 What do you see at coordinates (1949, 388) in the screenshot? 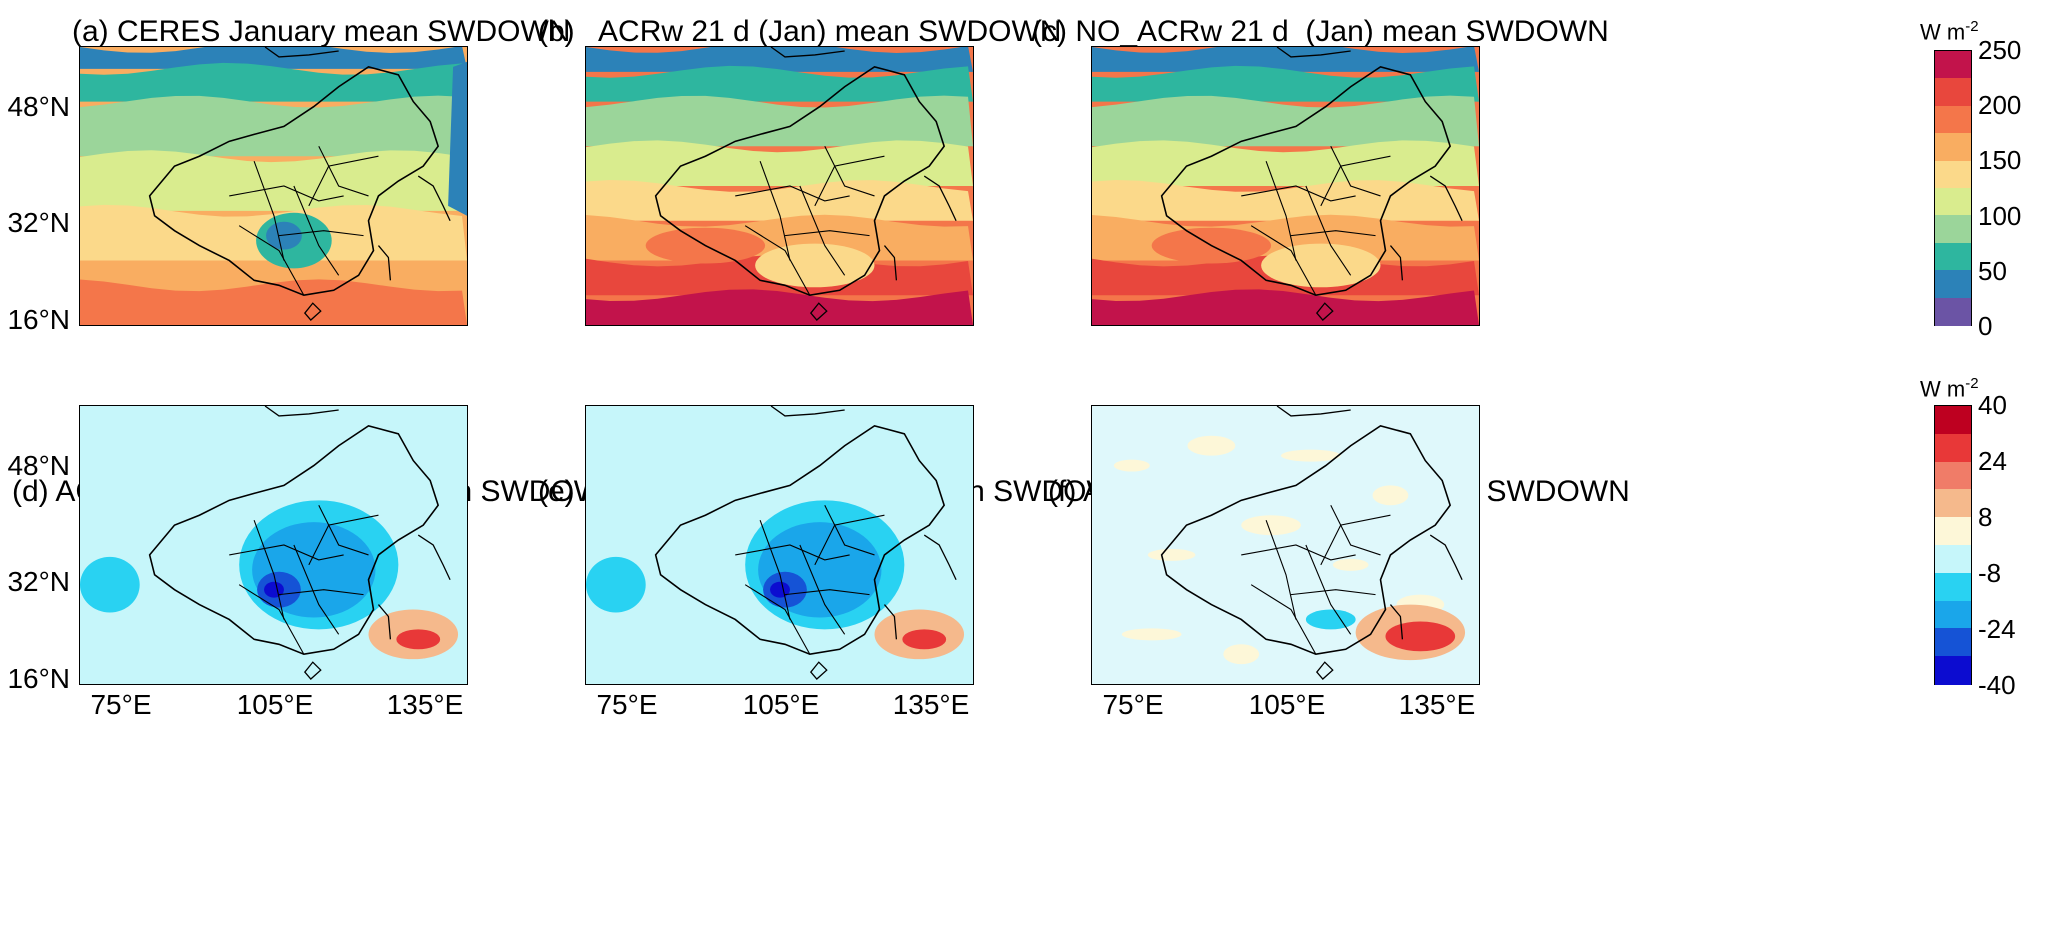
I see `colorbar-bottom-unit: W m-2` at bounding box center [1949, 388].